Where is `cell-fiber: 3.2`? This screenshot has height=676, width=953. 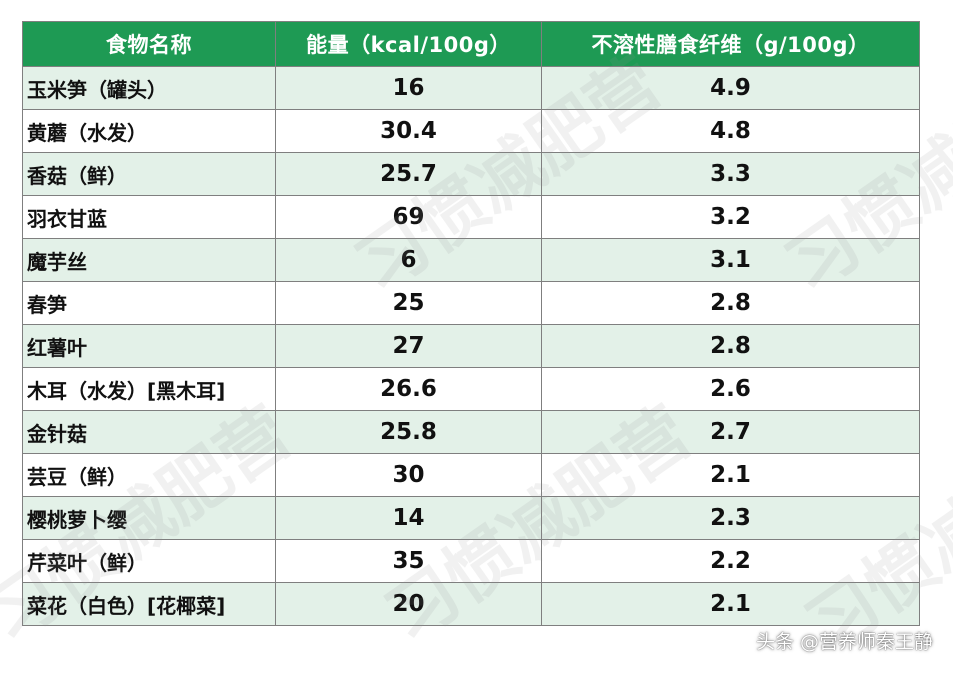
cell-fiber: 3.2 is located at coordinates (730, 217).